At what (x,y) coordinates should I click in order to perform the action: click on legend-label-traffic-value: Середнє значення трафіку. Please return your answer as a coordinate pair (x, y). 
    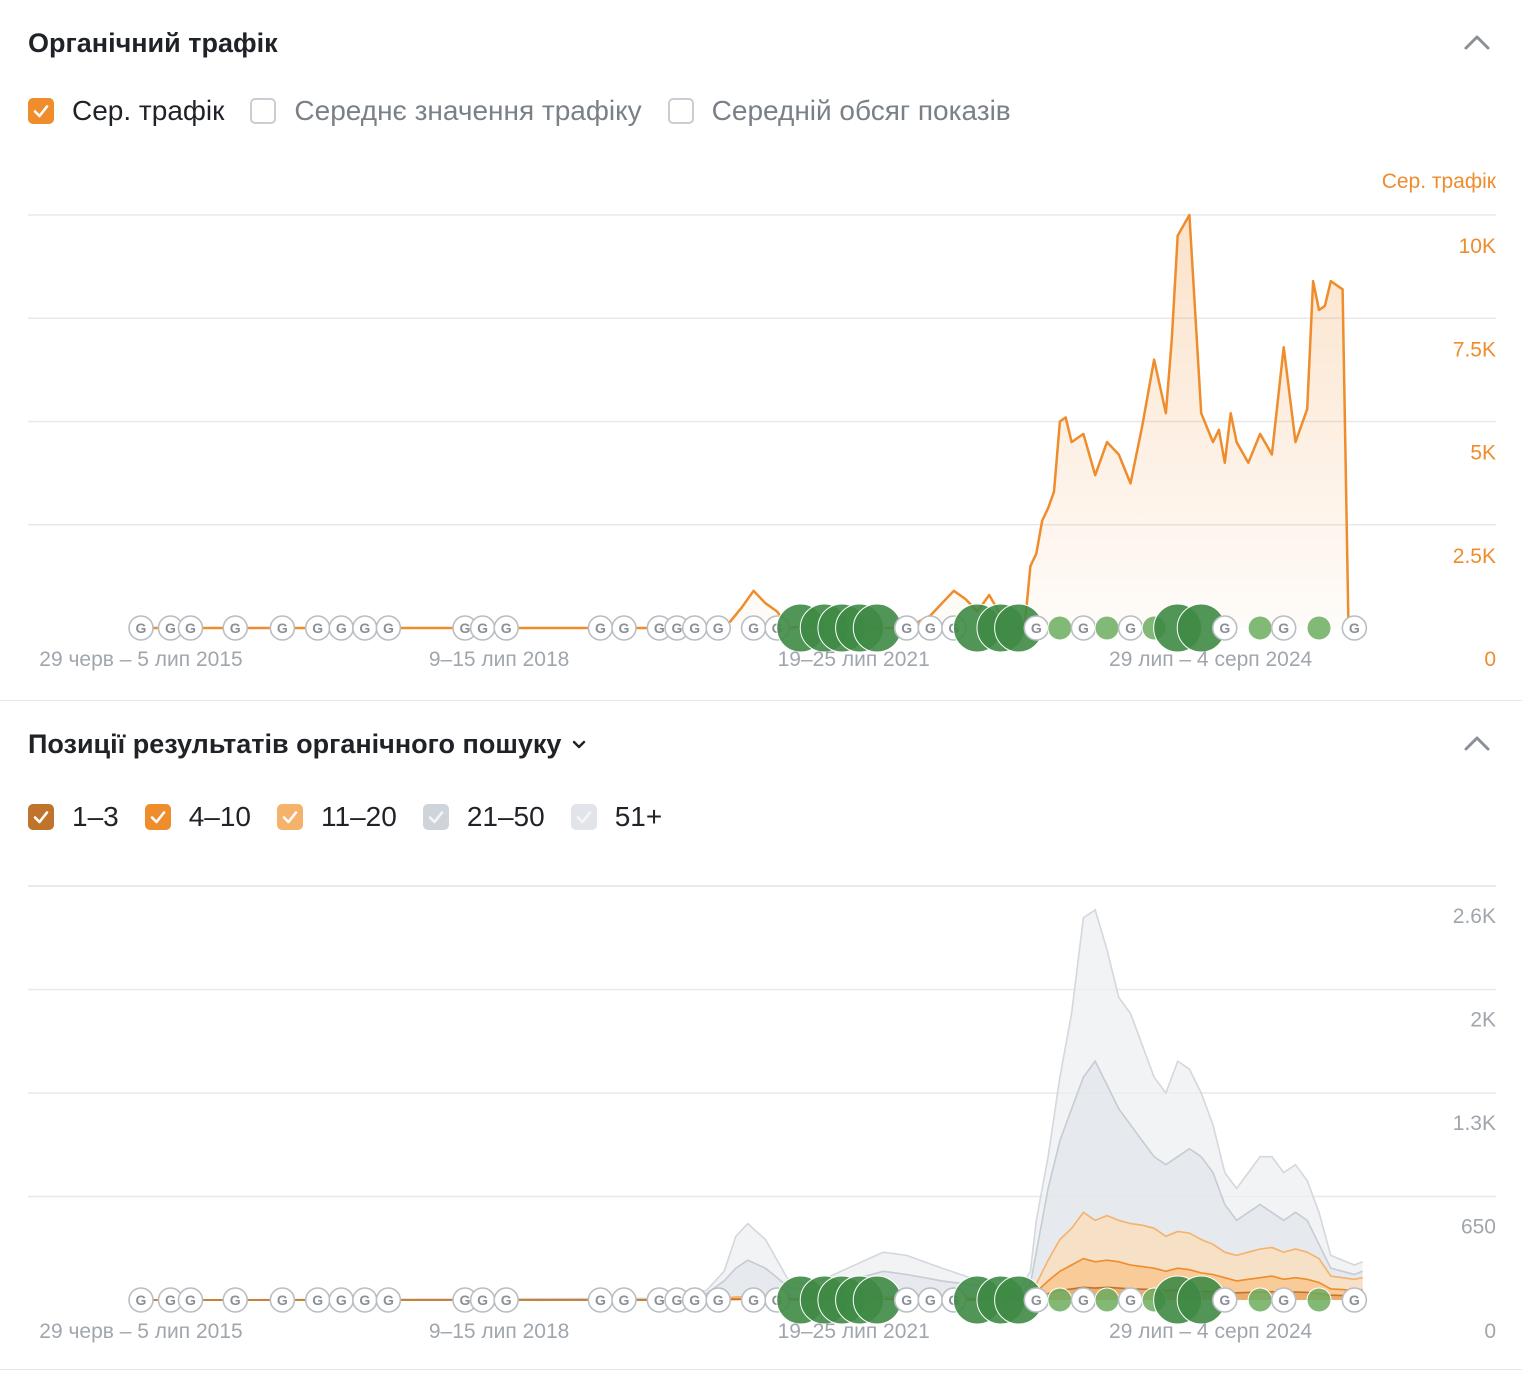
    Looking at the image, I should click on (468, 110).